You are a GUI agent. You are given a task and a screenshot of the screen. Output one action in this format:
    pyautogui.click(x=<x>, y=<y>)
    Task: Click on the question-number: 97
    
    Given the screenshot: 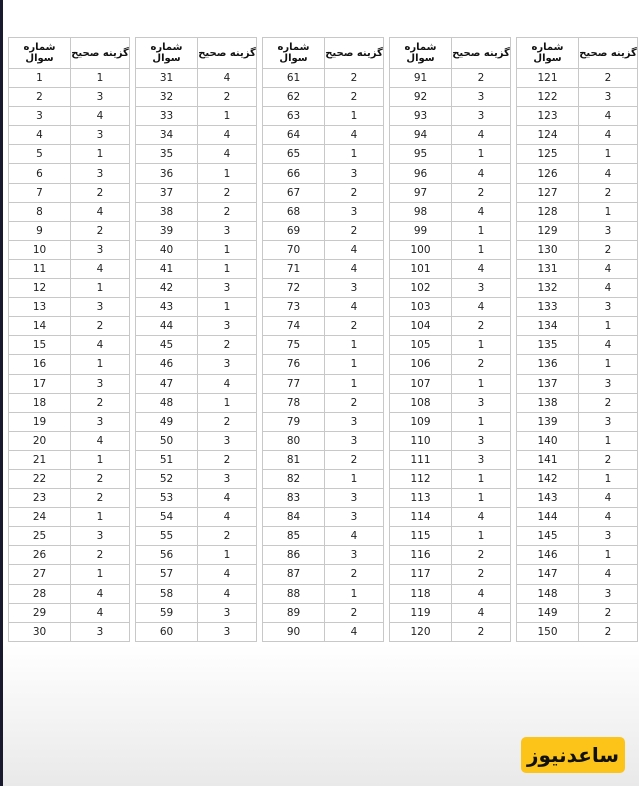 What is the action you would take?
    pyautogui.click(x=420, y=192)
    